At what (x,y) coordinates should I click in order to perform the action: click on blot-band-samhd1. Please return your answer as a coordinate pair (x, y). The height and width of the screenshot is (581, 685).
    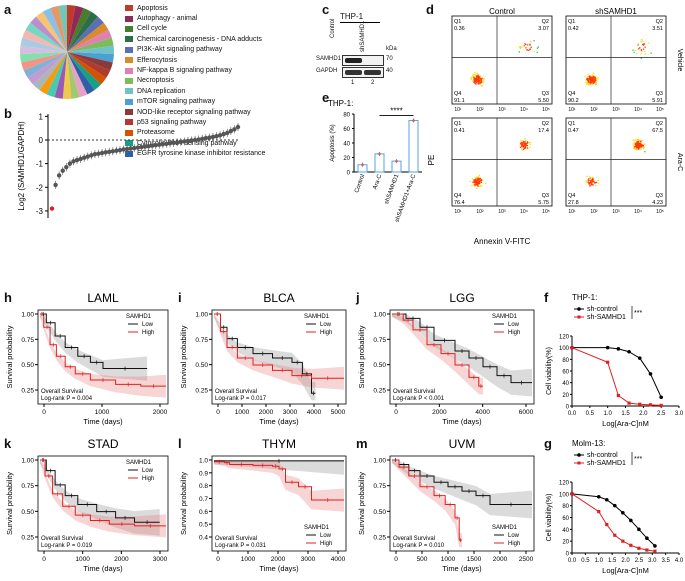
    Looking at the image, I should click on (363, 60).